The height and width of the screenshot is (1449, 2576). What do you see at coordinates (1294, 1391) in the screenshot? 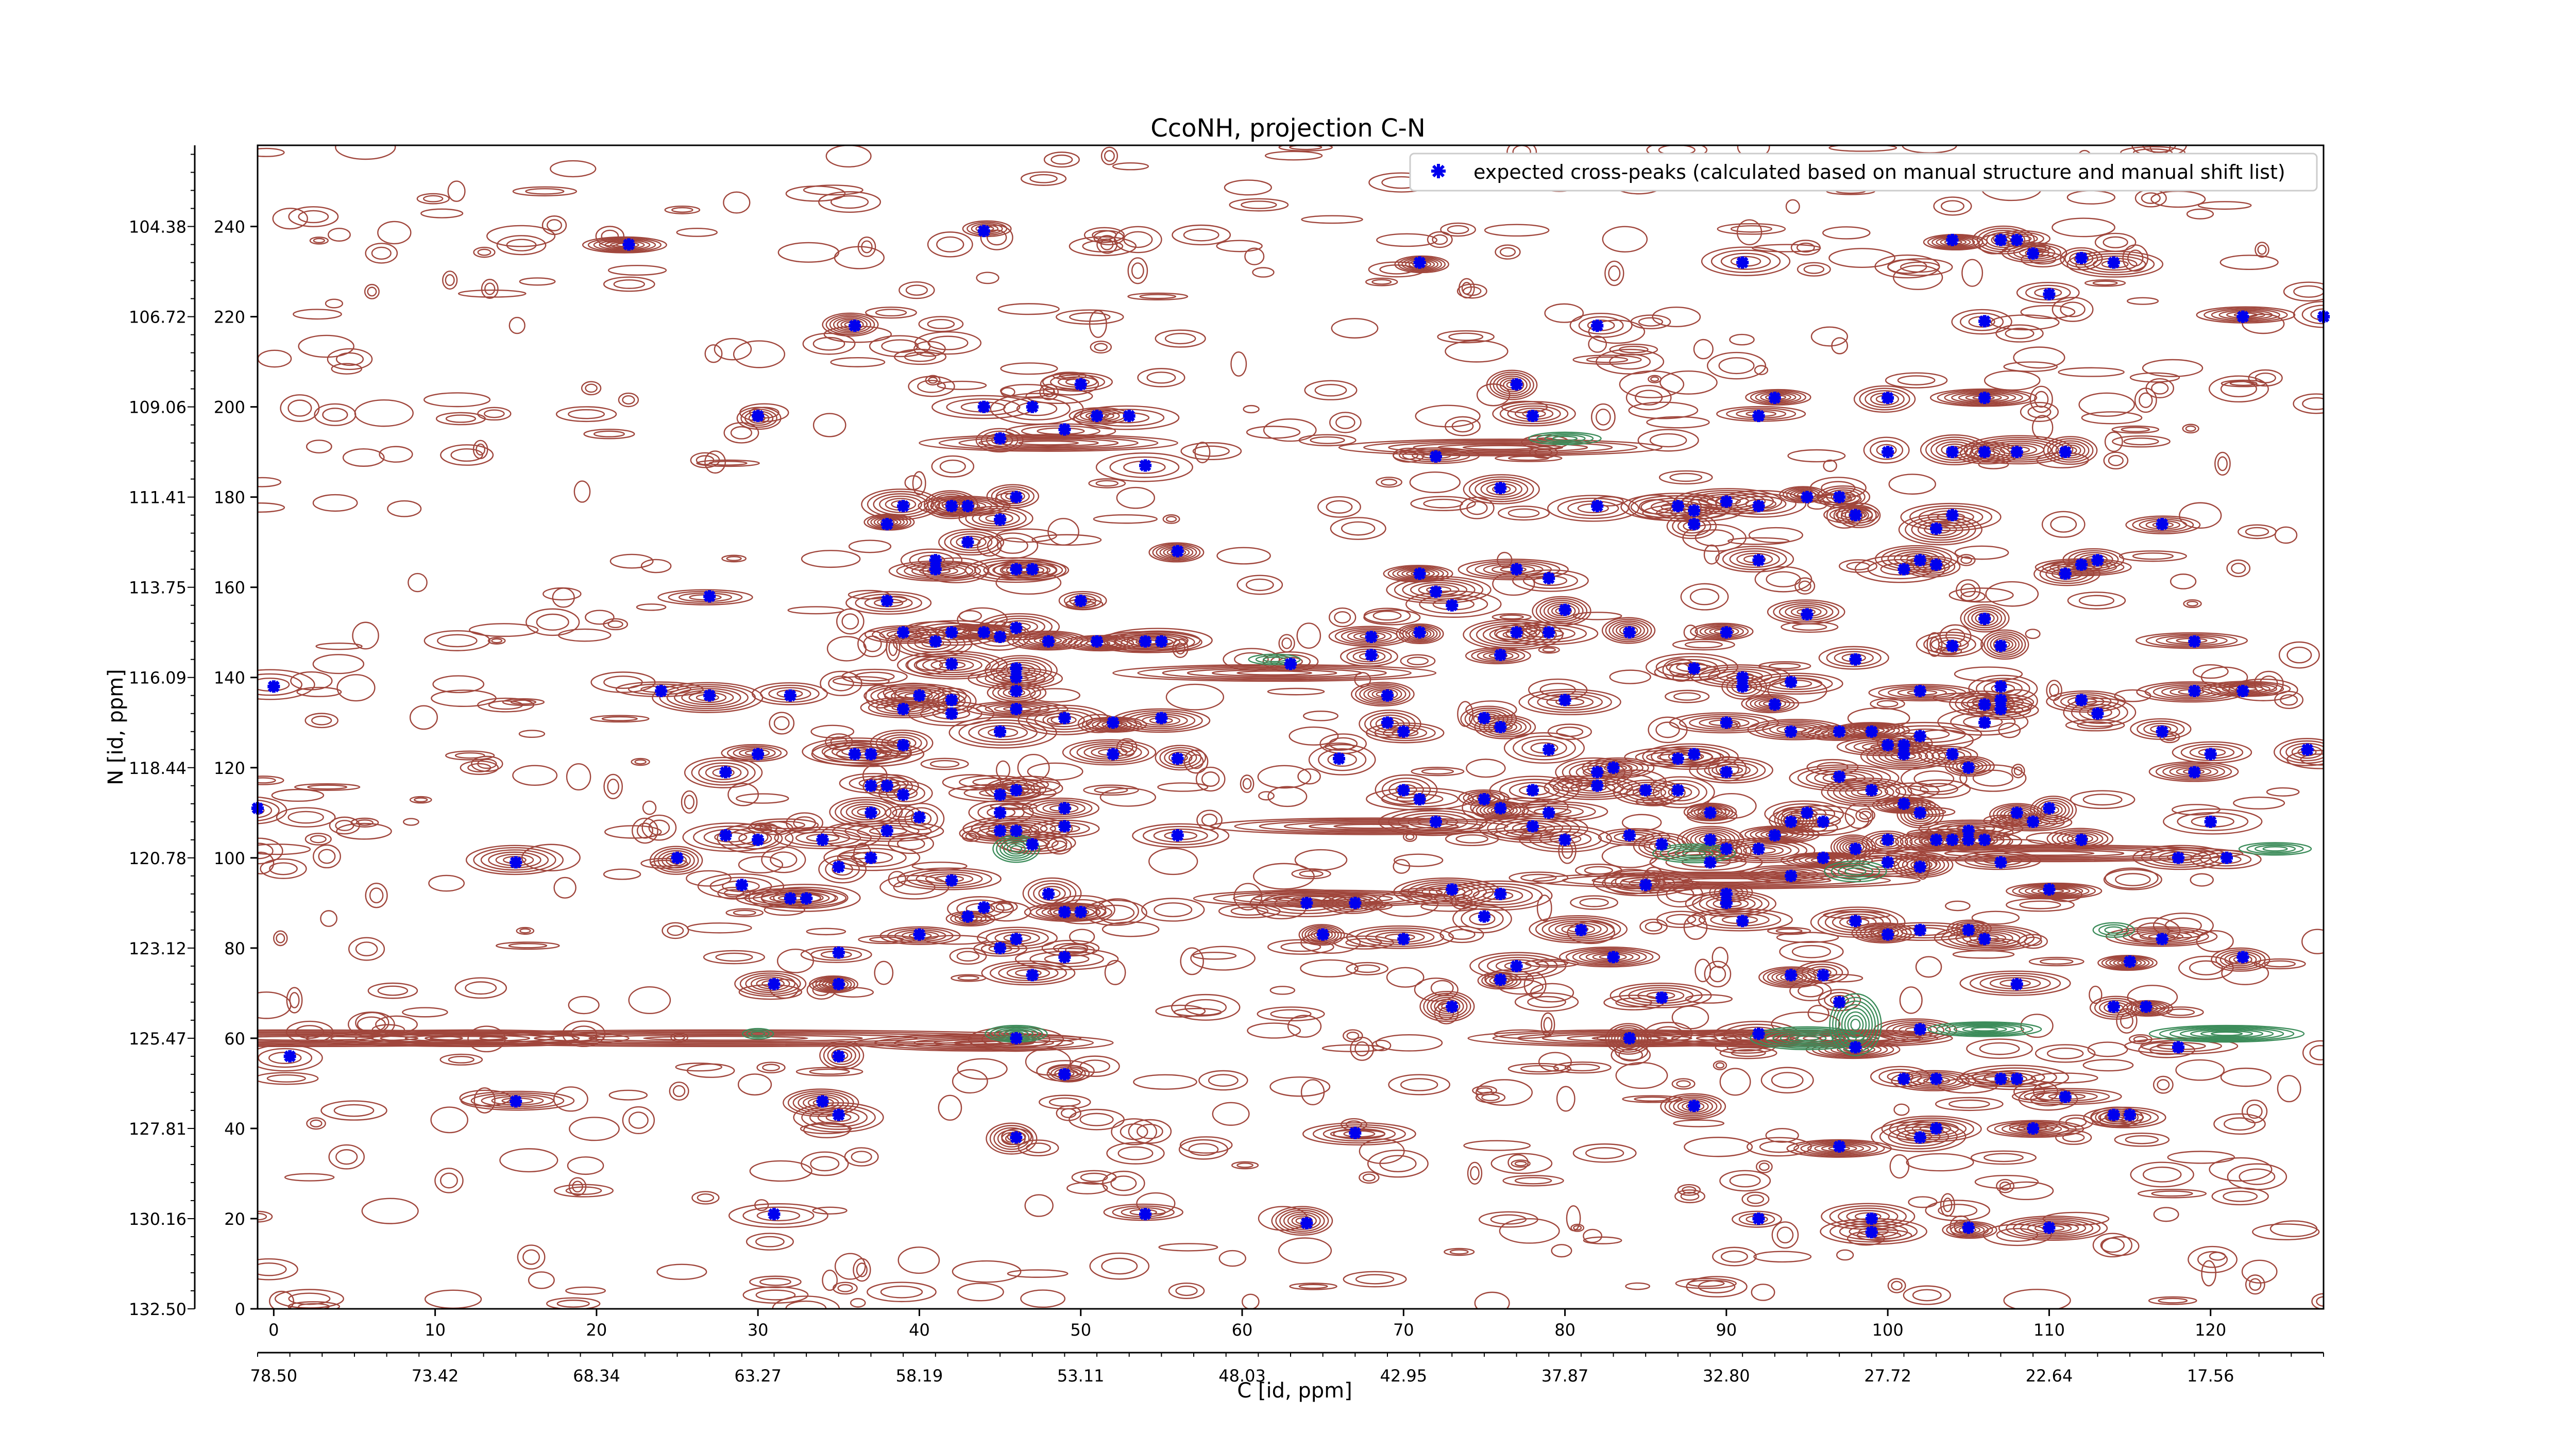
I see `x-axis-label: C [id, ppm]` at bounding box center [1294, 1391].